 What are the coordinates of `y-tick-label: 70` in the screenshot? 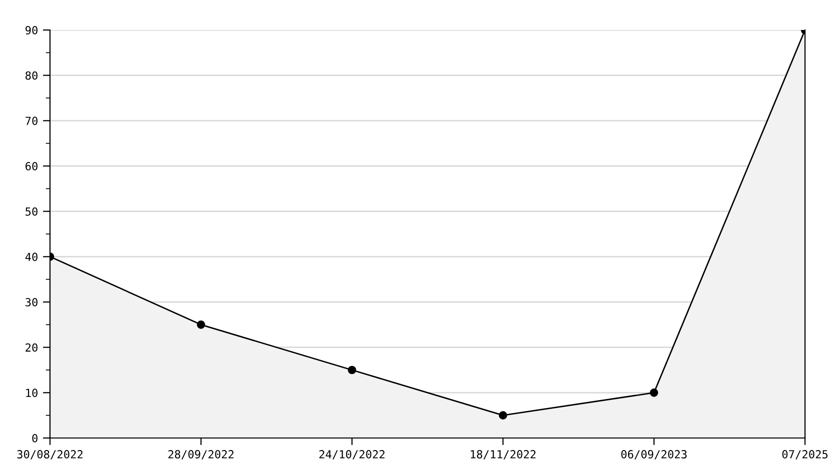 It's located at (32, 121).